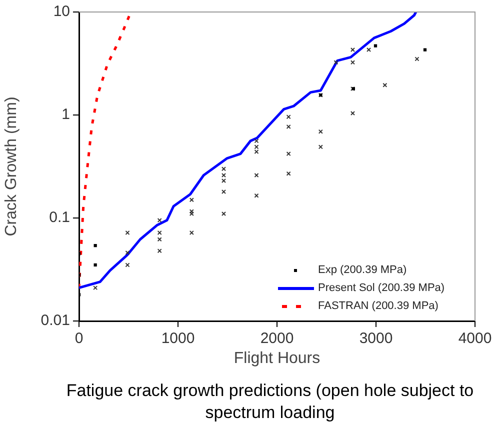  What do you see at coordinates (378, 306) in the screenshot?
I see `legend-label: FASTRAN (200.39 MPa)` at bounding box center [378, 306].